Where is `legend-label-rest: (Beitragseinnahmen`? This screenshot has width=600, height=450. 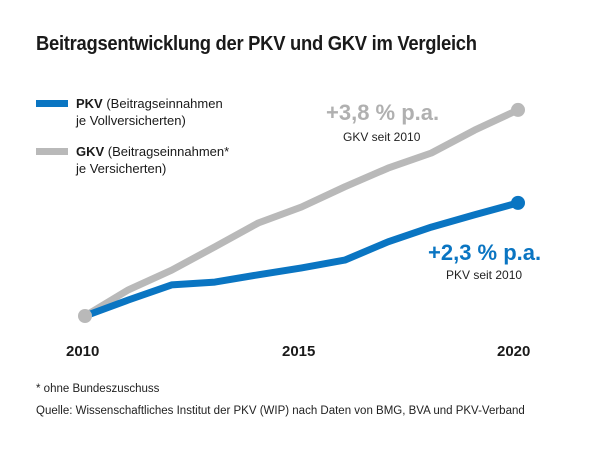
legend-label-rest: (Beitragseinnahmen is located at coordinates (162, 103).